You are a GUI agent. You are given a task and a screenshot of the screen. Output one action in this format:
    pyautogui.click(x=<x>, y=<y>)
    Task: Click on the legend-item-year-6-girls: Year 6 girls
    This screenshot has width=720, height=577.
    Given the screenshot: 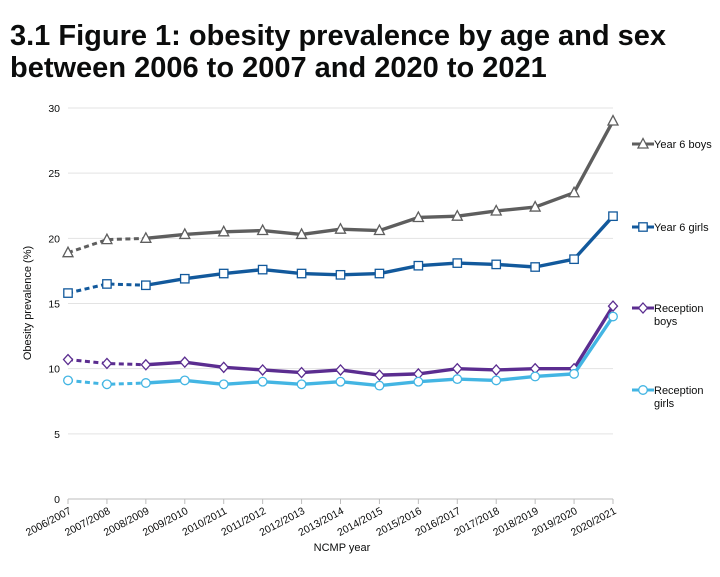 What is the action you would take?
    pyautogui.click(x=670, y=228)
    